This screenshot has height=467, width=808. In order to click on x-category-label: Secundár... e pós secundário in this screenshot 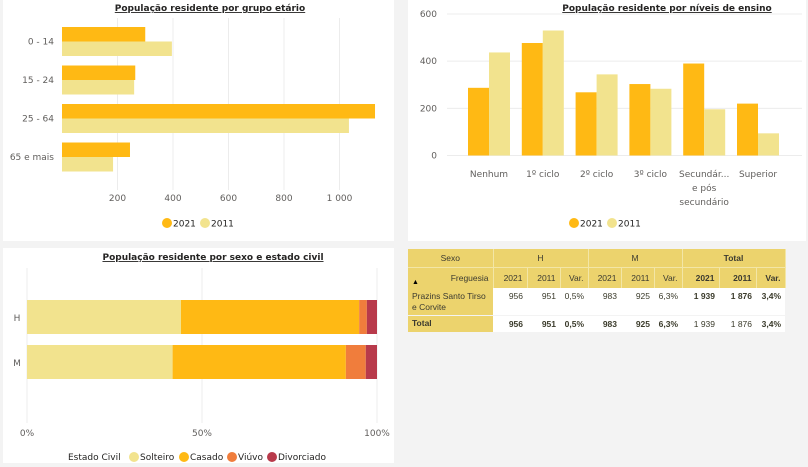, I will do `click(704, 189)`.